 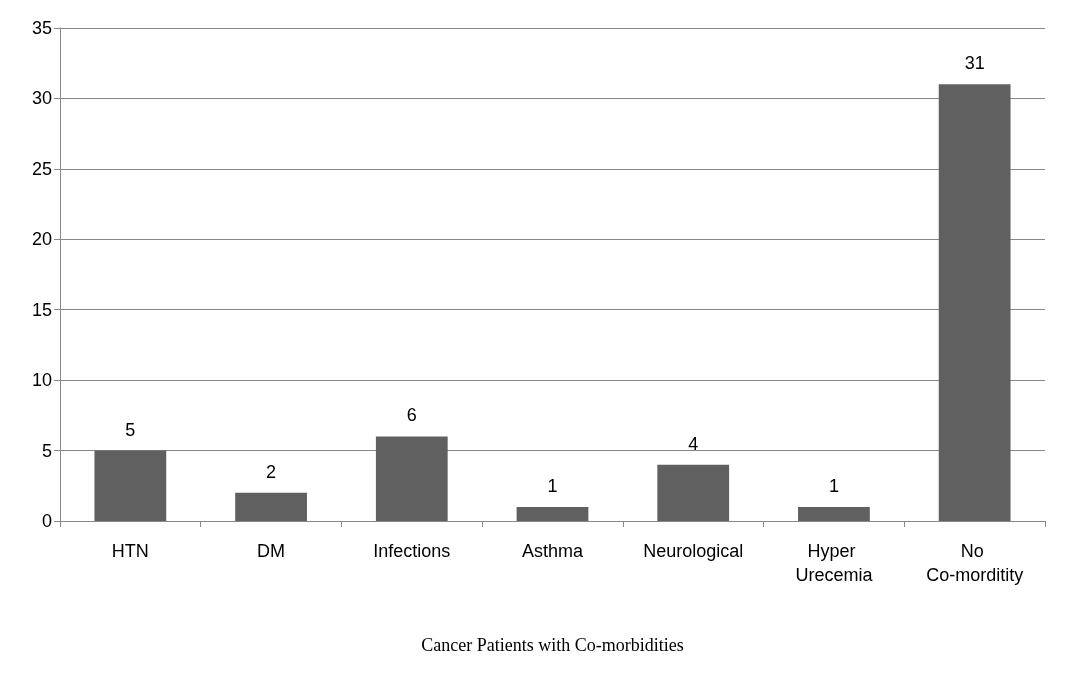 What do you see at coordinates (271, 471) in the screenshot?
I see `data-label: 2` at bounding box center [271, 471].